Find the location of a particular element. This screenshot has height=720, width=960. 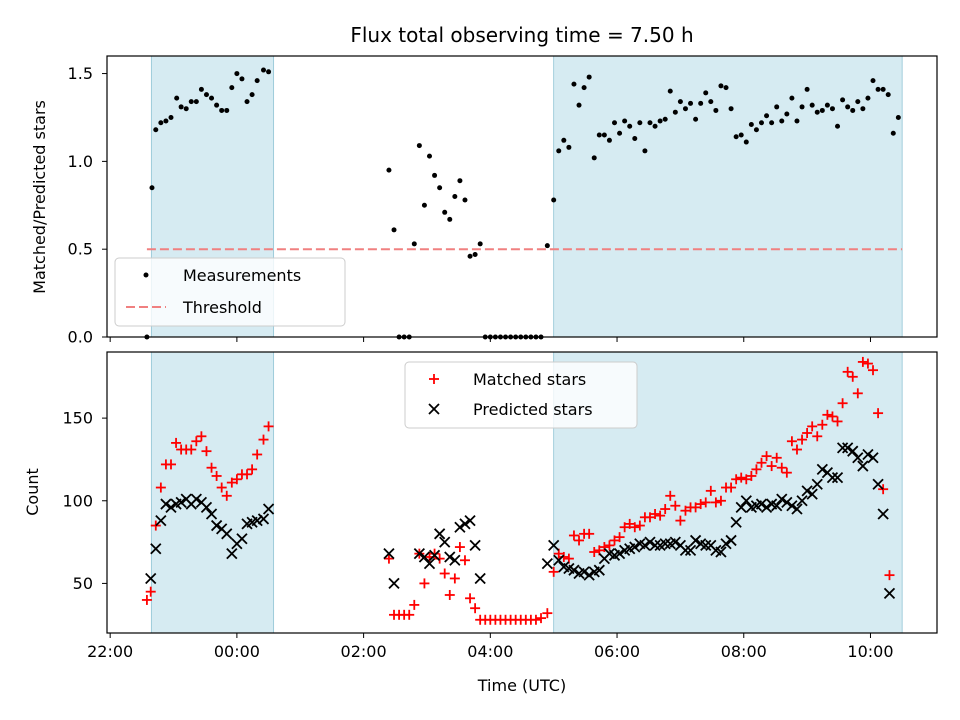

legend-predicted-marker is located at coordinates (434, 409).